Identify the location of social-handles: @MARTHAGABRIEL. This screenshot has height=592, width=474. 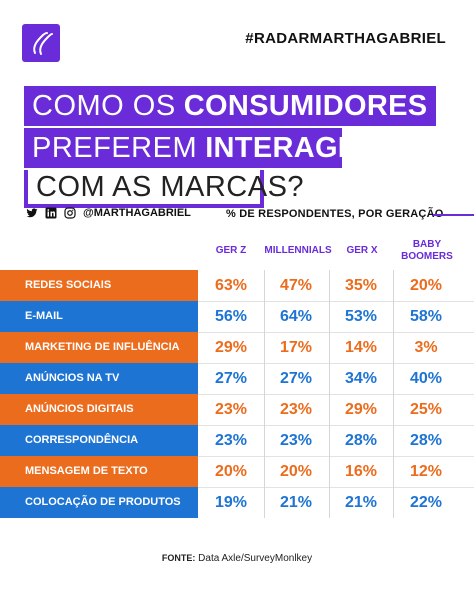
(108, 213).